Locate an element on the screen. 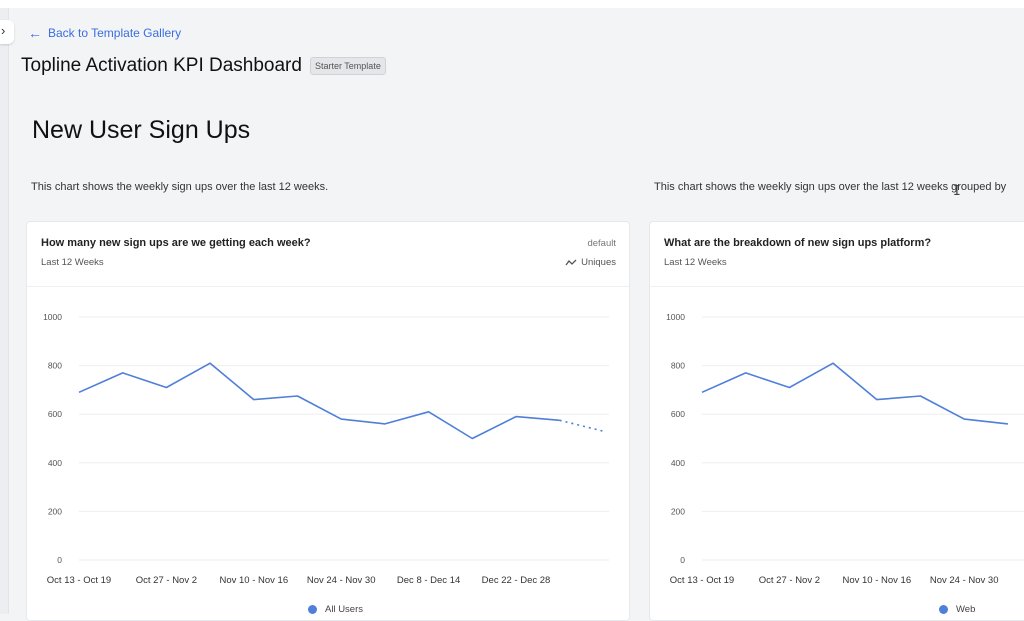 This screenshot has width=1024, height=621. x-tick-label: Dec 22 - Dec 28 is located at coordinates (516, 580).